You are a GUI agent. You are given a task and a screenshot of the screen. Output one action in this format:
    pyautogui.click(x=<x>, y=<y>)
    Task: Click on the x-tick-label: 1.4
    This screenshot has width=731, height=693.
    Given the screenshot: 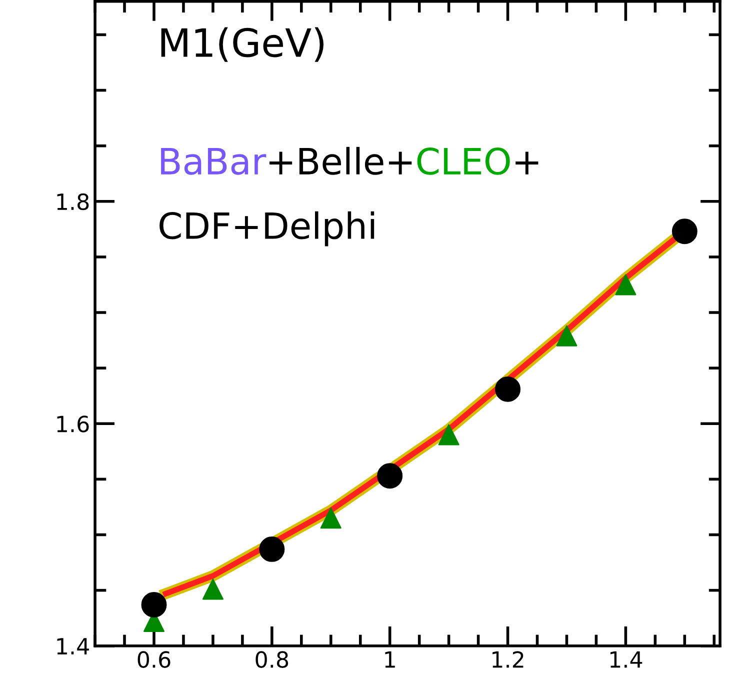 What is the action you would take?
    pyautogui.click(x=626, y=659)
    